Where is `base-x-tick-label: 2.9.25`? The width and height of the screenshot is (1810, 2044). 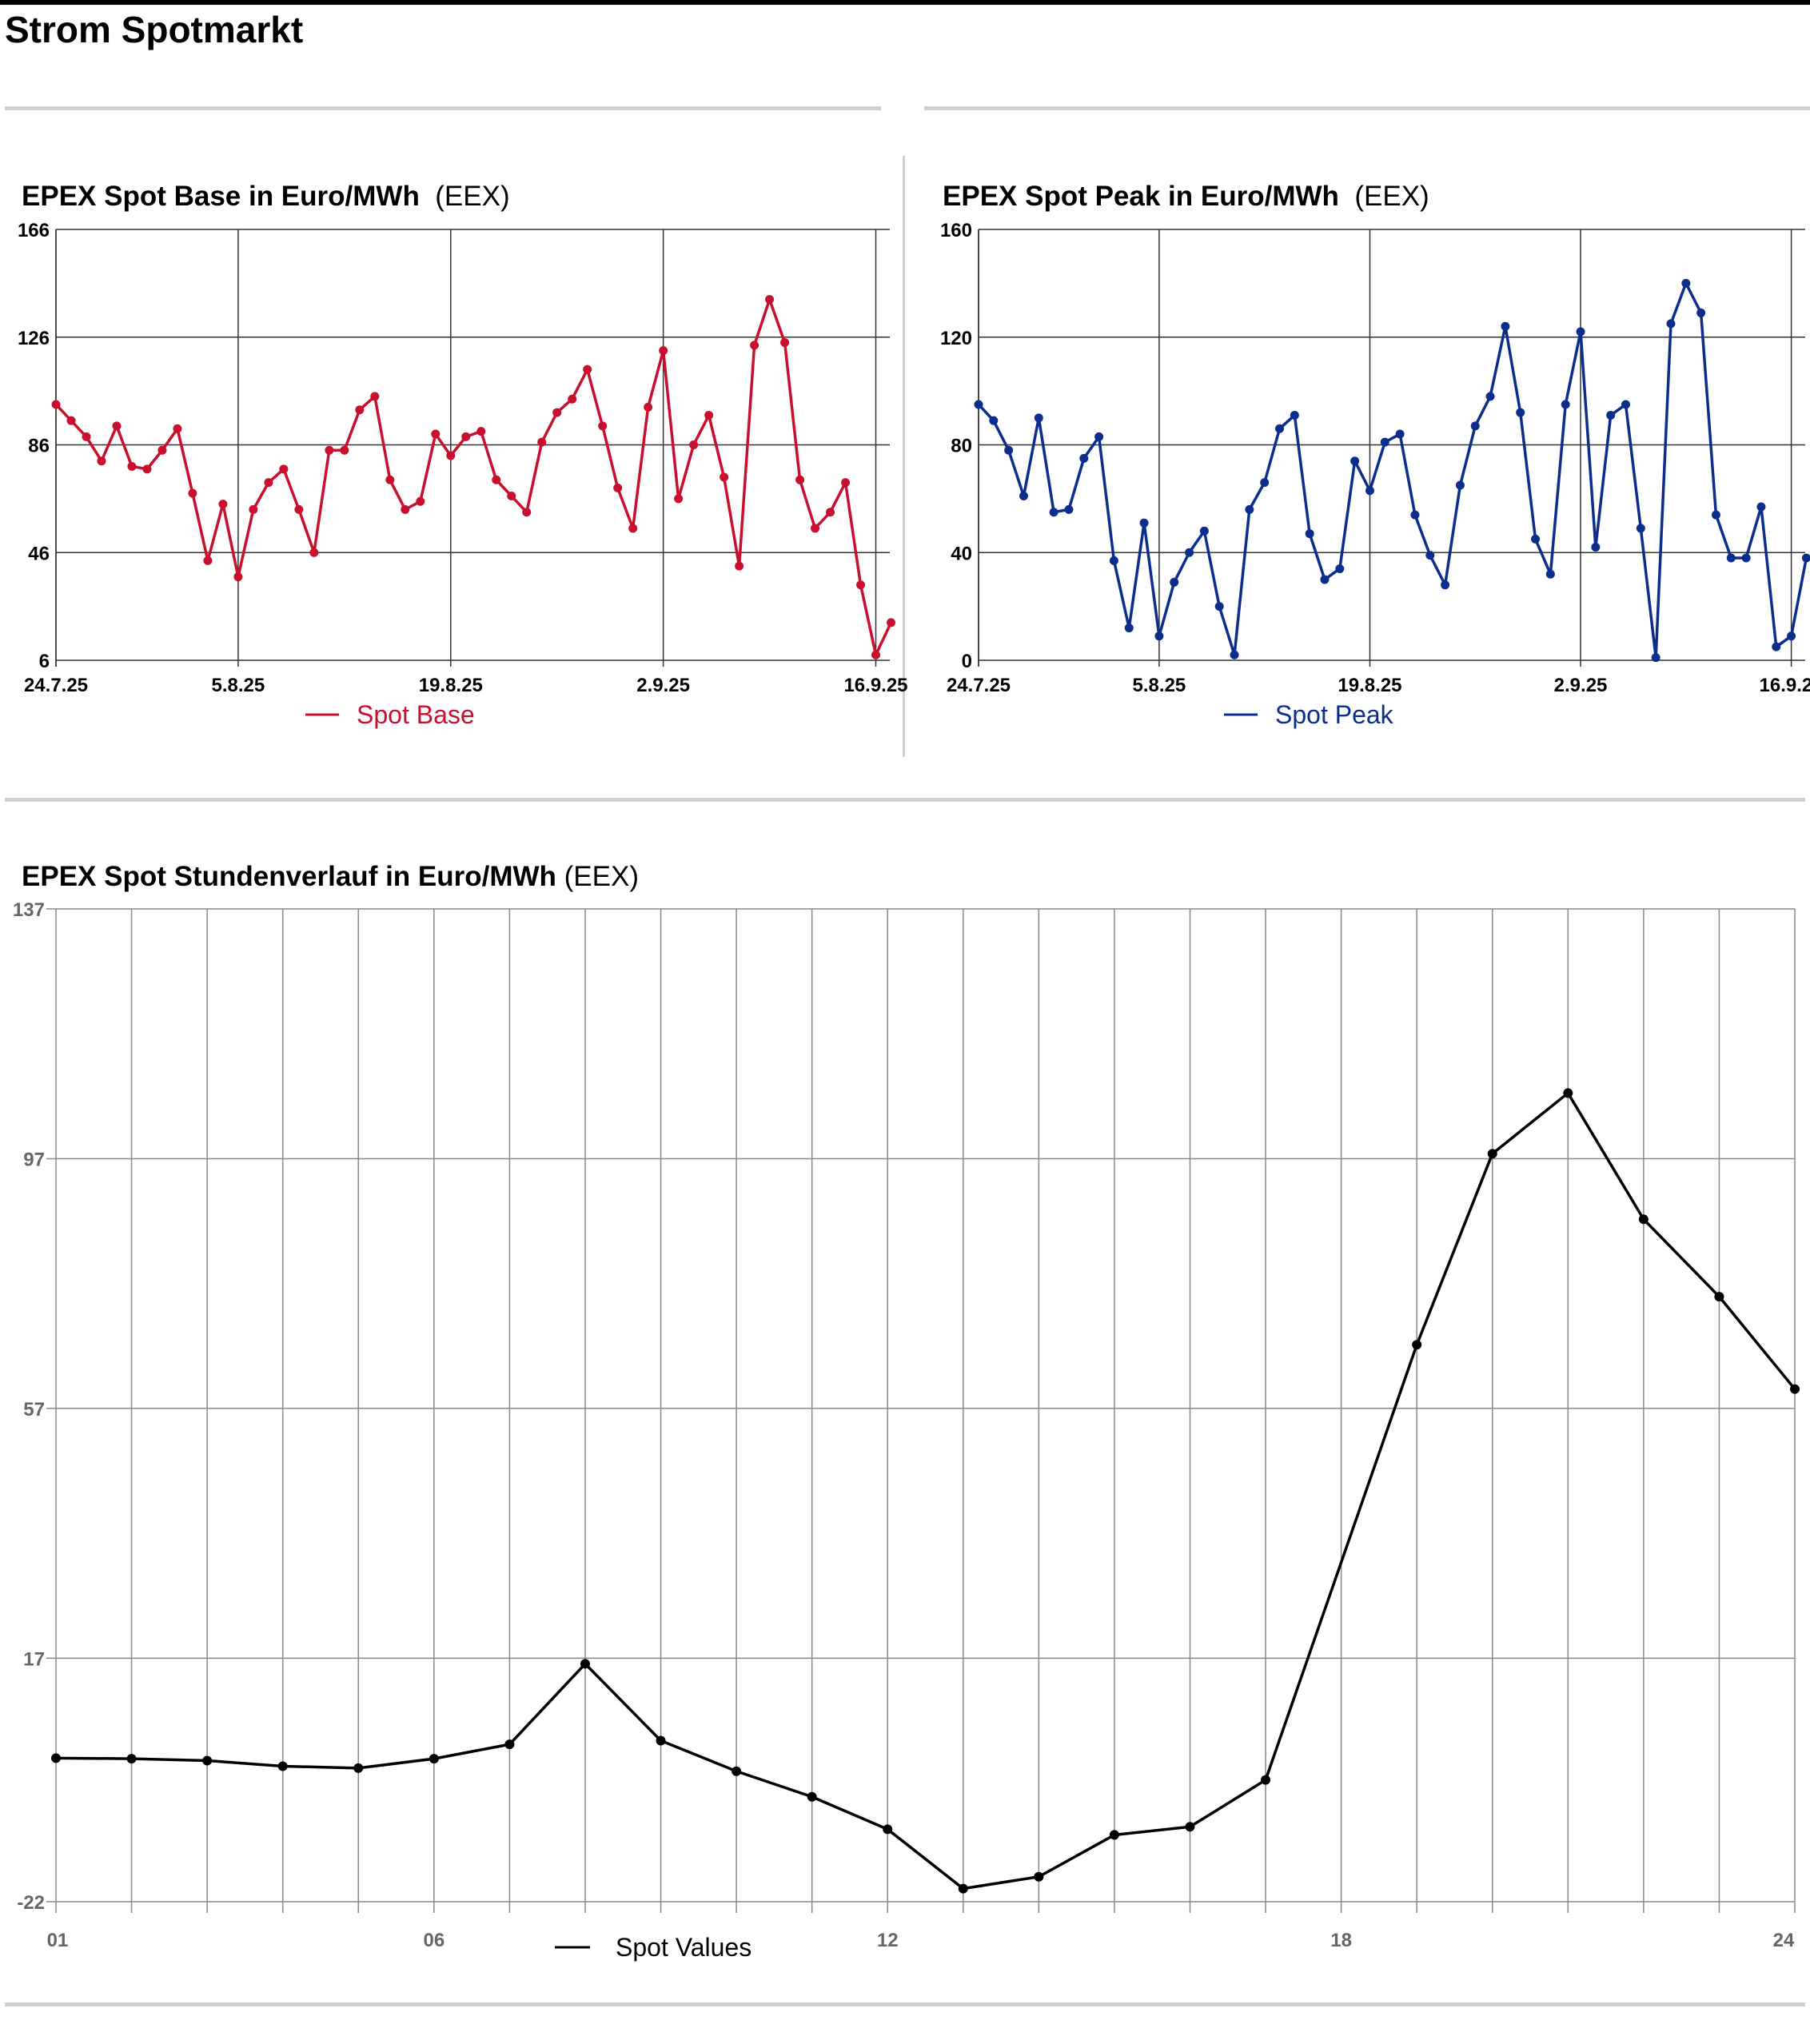 base-x-tick-label: 2.9.25 is located at coordinates (663, 685).